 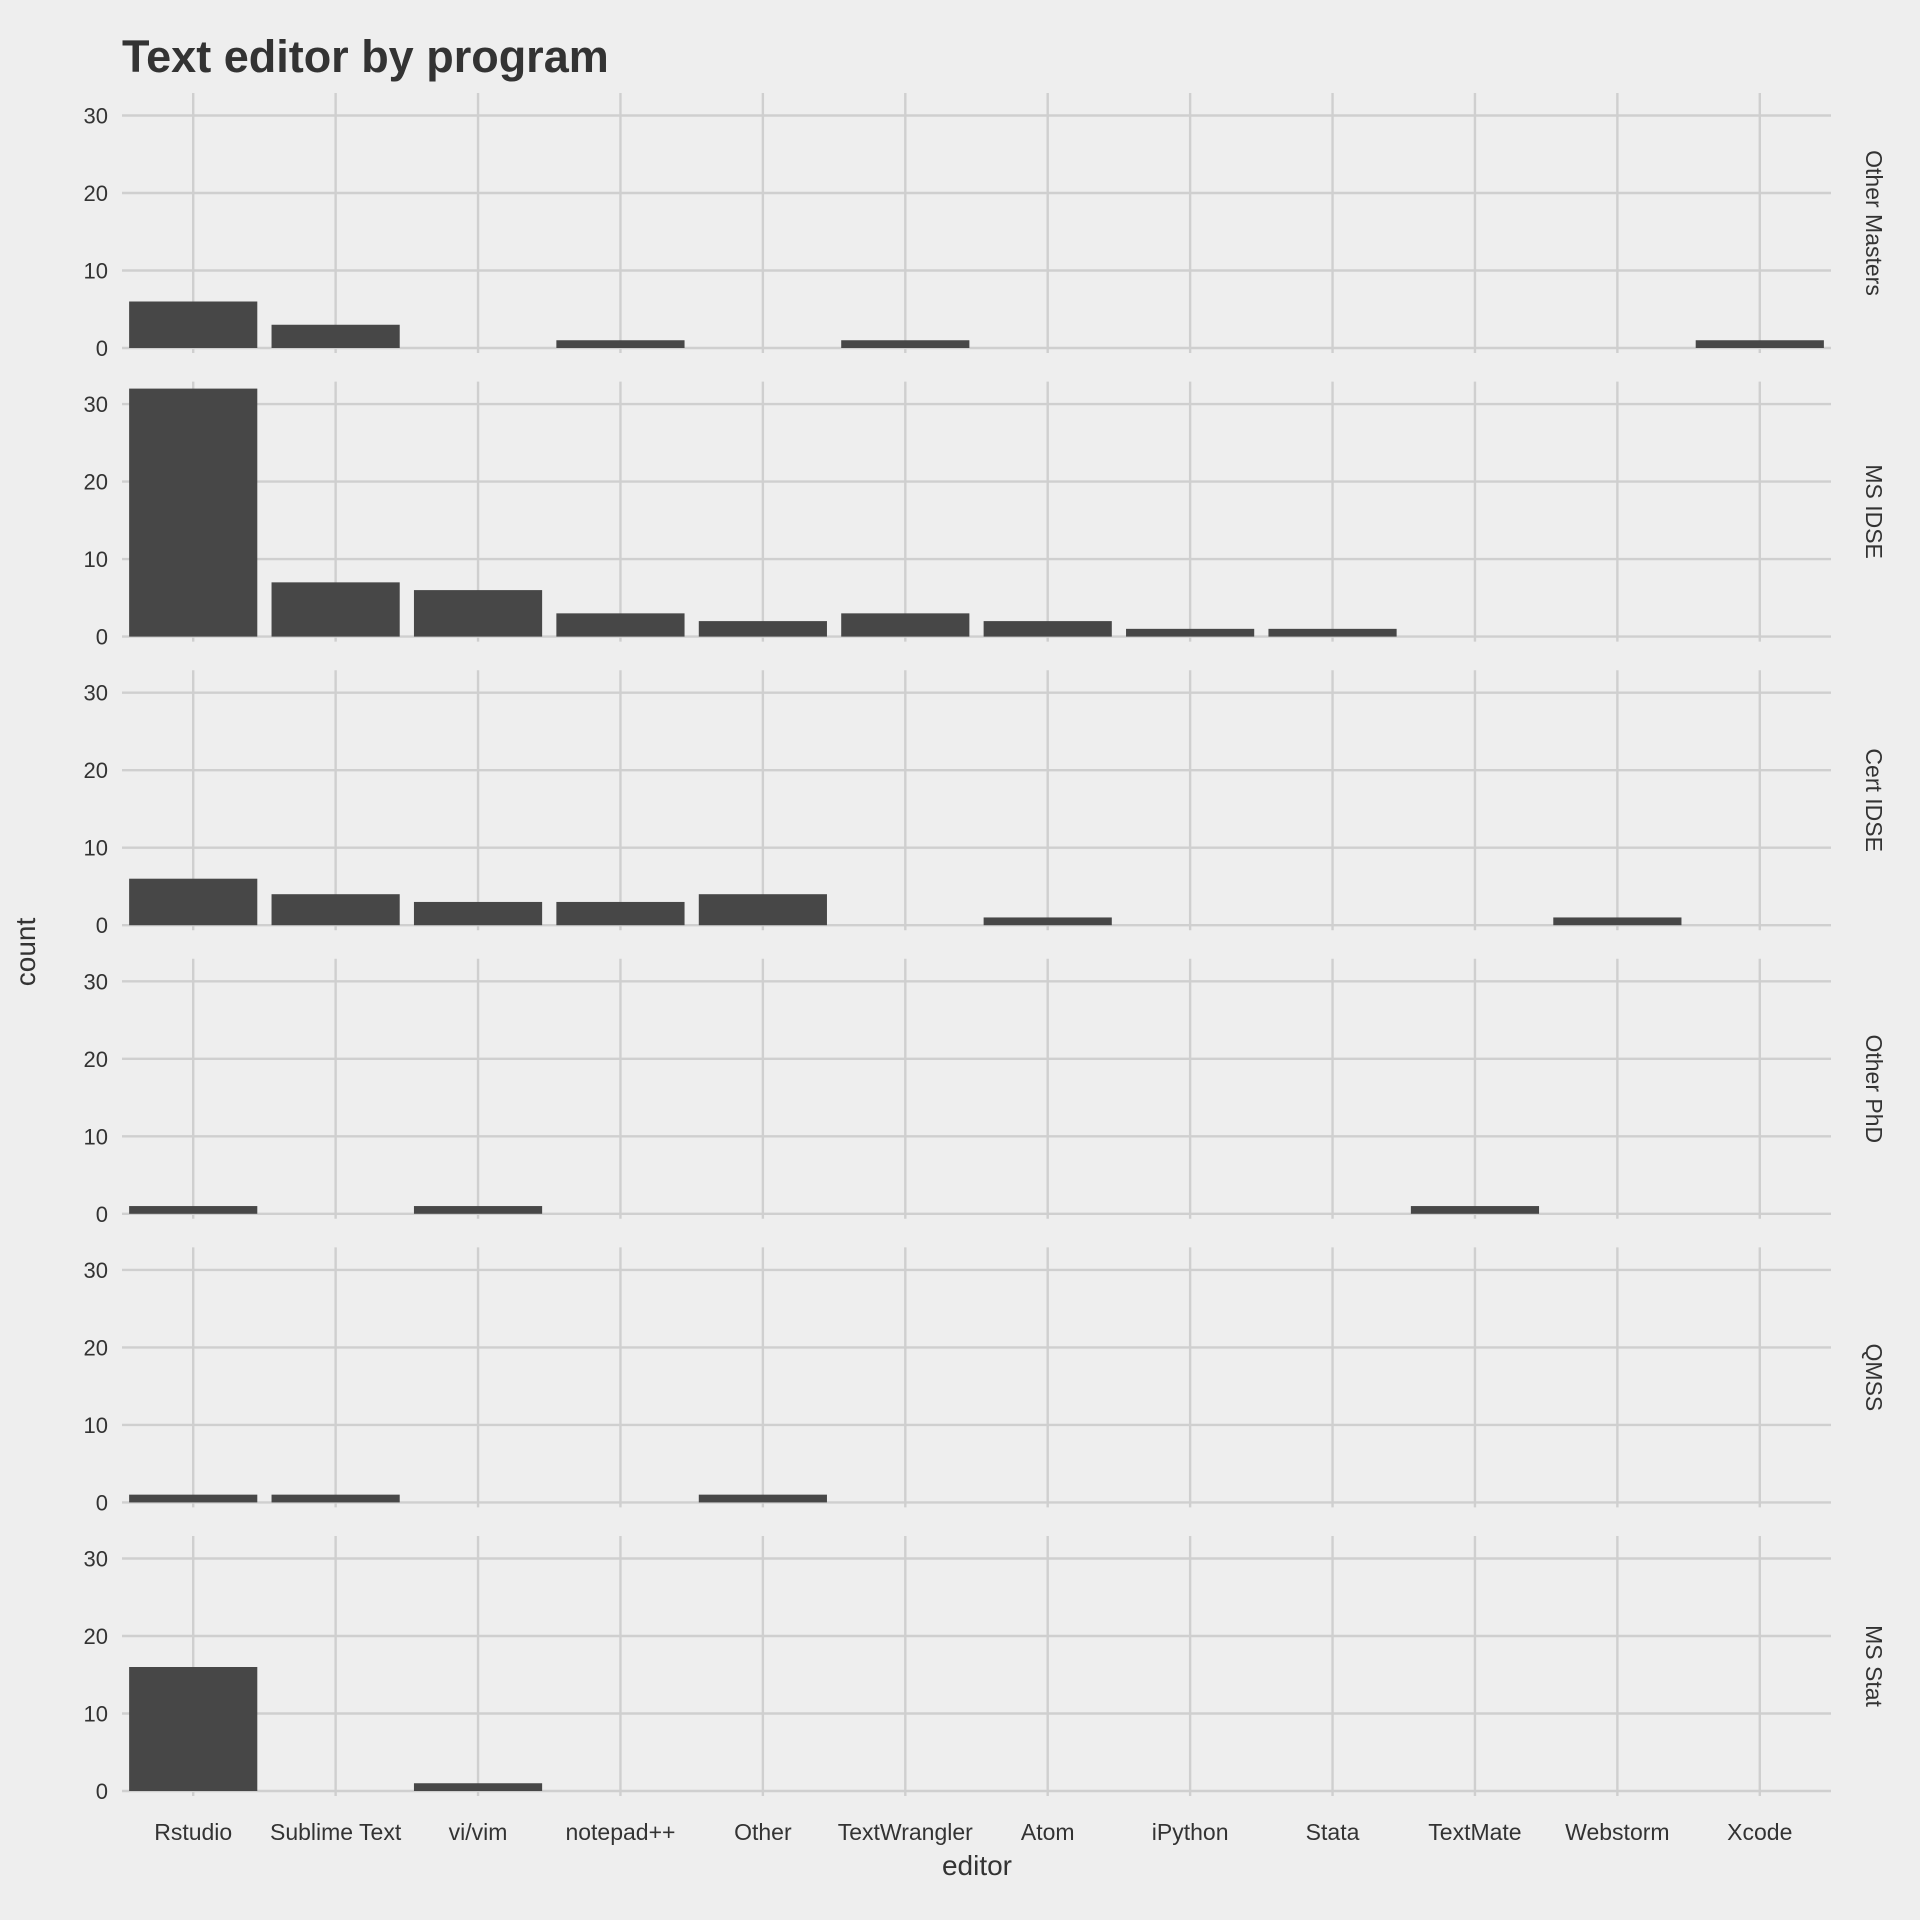 What do you see at coordinates (1617, 921) in the screenshot?
I see `bar-cert-idse-webstorm` at bounding box center [1617, 921].